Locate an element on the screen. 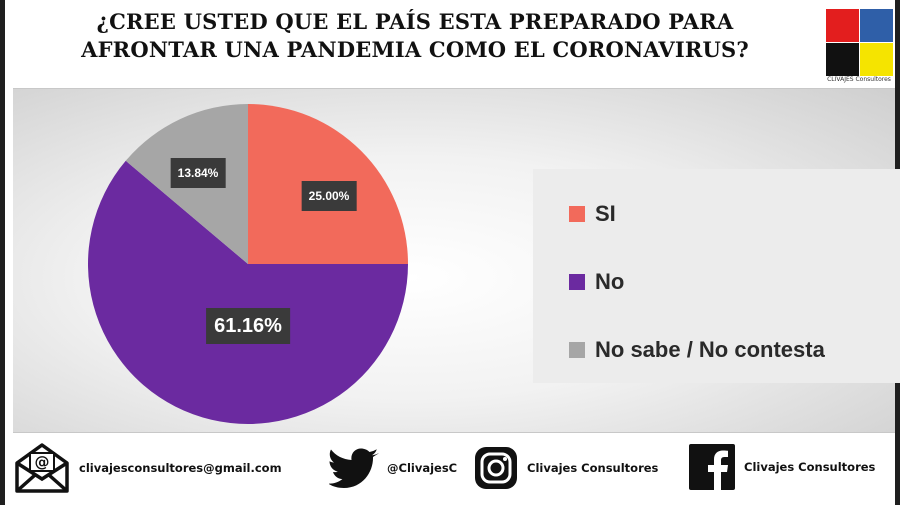 The width and height of the screenshot is (900, 505). data-label-no: 61.16% is located at coordinates (248, 326).